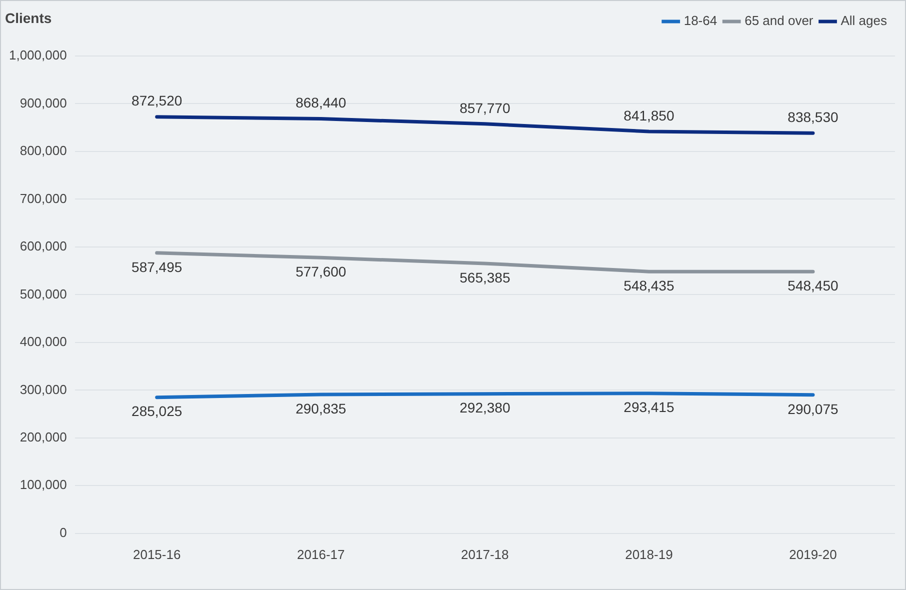  What do you see at coordinates (813, 285) in the screenshot?
I see `data-label: 548,450` at bounding box center [813, 285].